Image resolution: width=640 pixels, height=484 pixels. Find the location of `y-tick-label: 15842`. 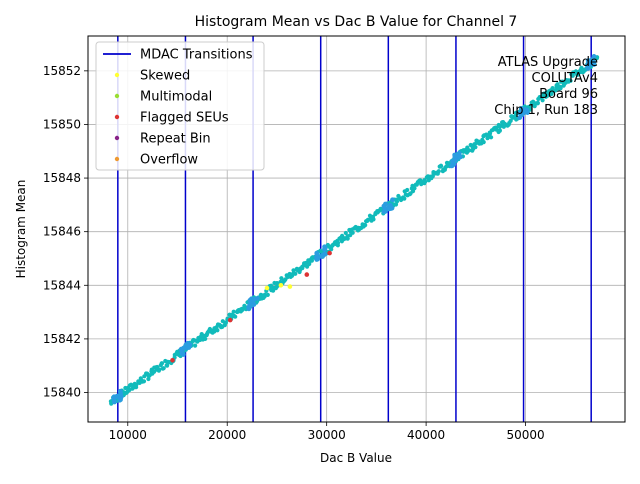

y-tick-label: 15842 is located at coordinates (62, 339).